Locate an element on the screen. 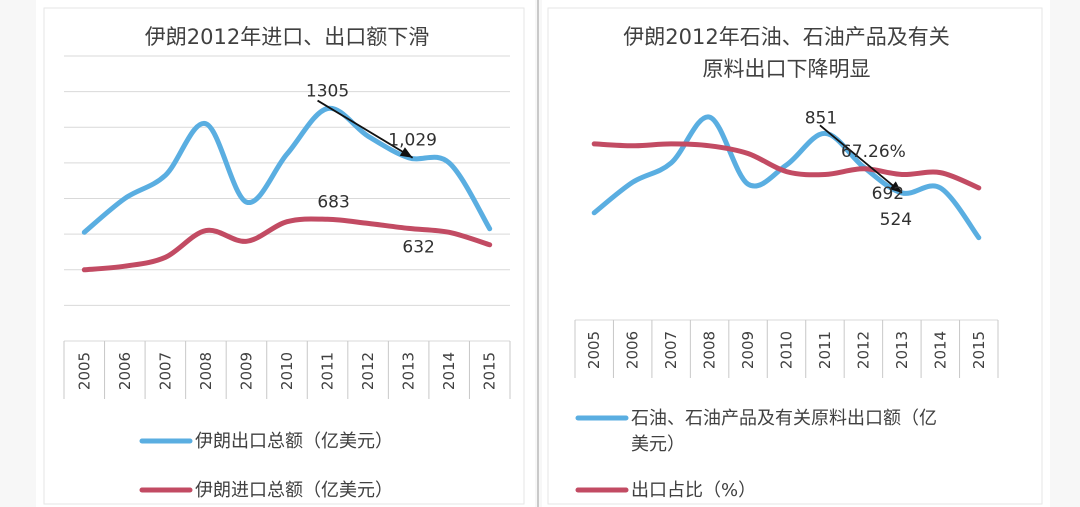 This screenshot has height=507, width=1080. legend-item: 伊朗进口总额（亿美元） is located at coordinates (266, 490).